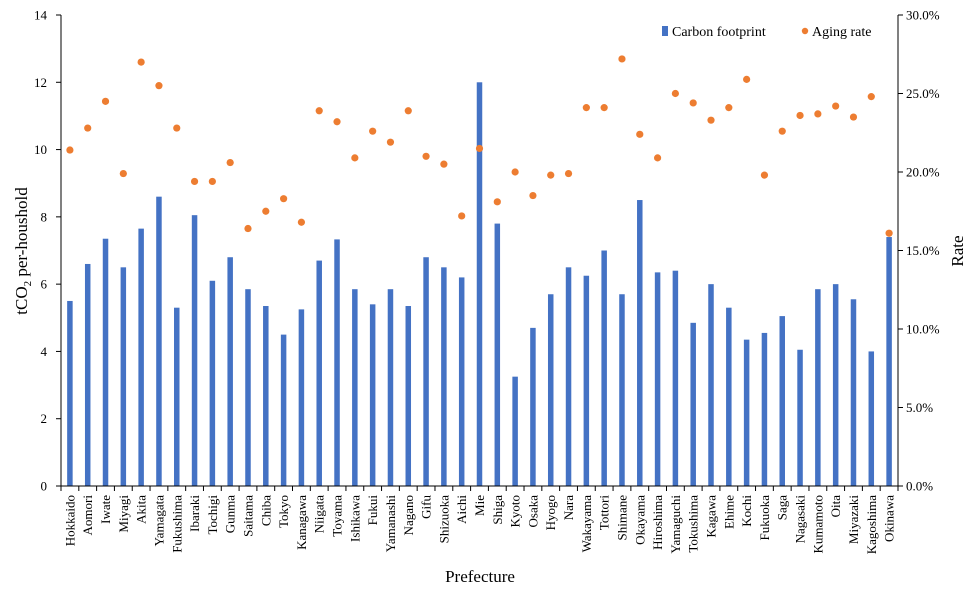  Describe the element at coordinates (568, 376) in the screenshot. I see `bar-nara` at that location.